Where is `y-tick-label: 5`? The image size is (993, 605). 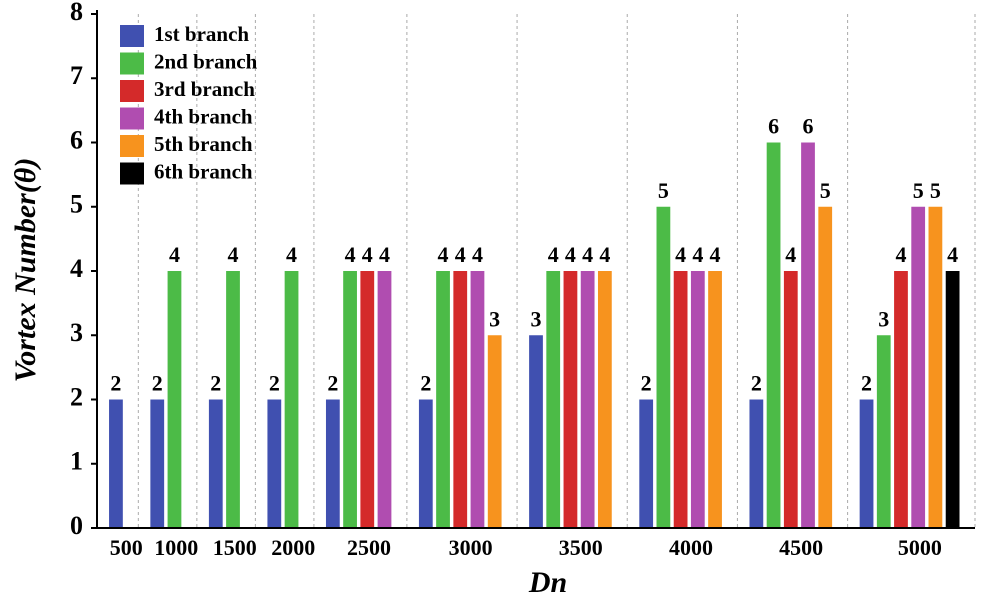 y-tick-label: 5 is located at coordinates (76, 204).